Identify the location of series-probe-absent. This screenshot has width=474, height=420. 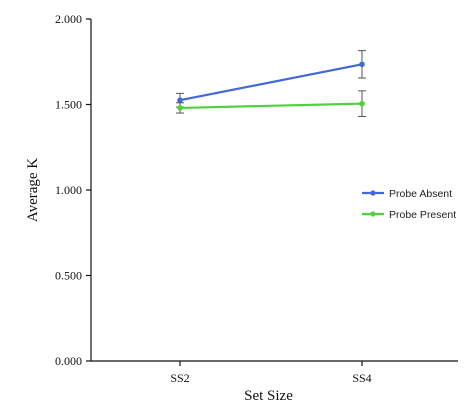
(271, 79).